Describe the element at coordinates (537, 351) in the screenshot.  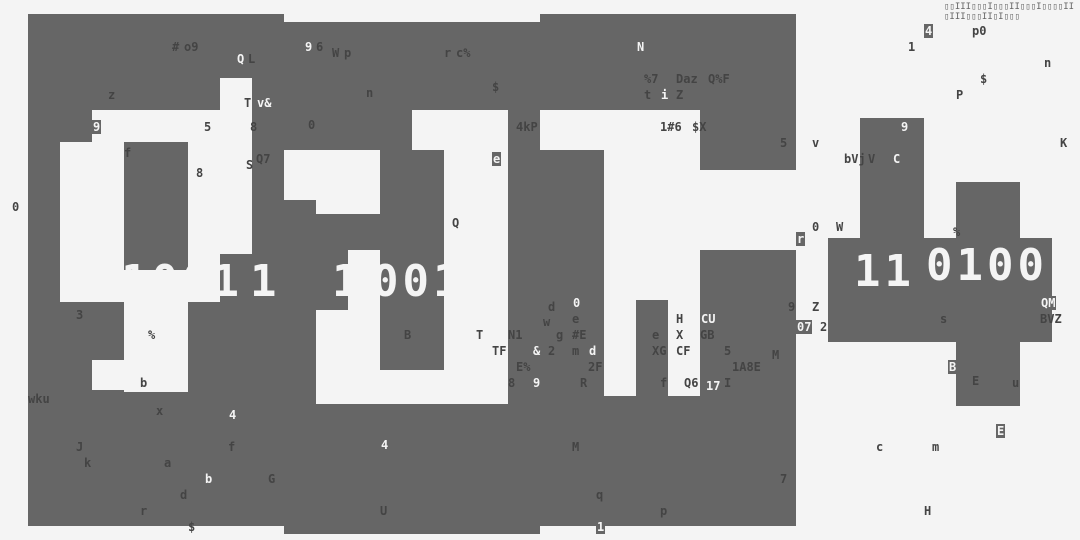
I see `glyph: &` at that location.